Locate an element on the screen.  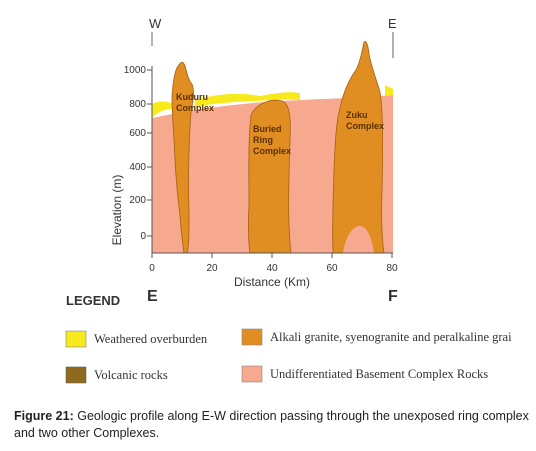
kuduru-complex-label: Kuduru Complex is located at coordinates (195, 102).